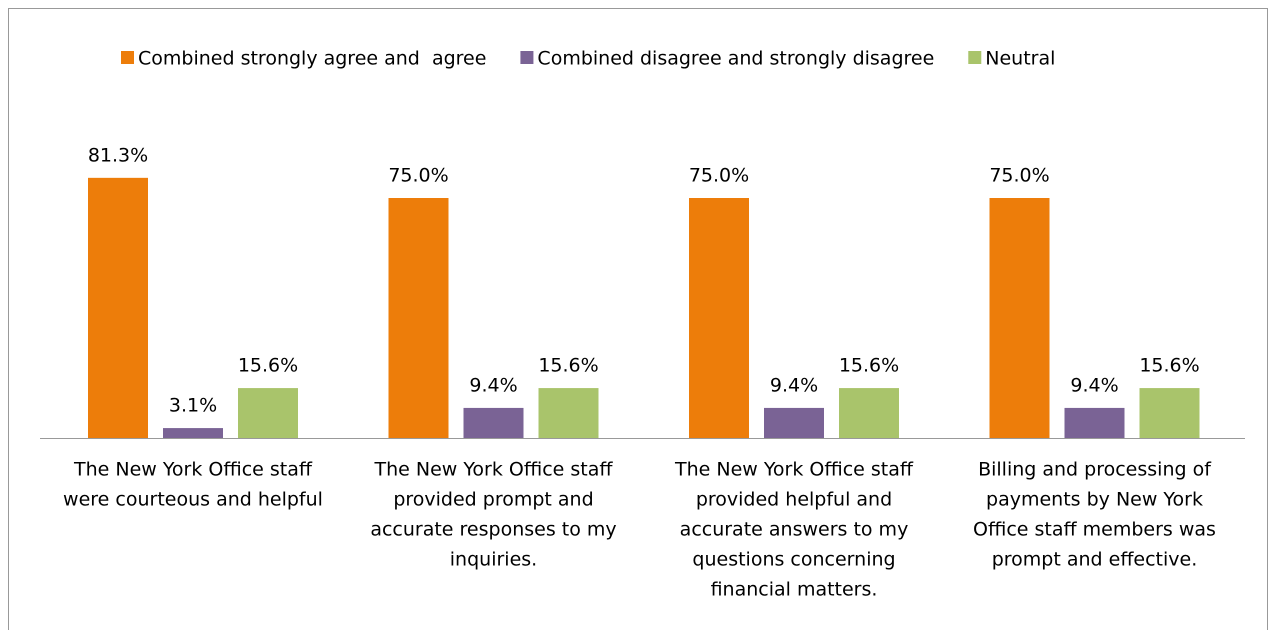  Describe the element at coordinates (794, 530) in the screenshot. I see `x-tick-label: accurate answers to my` at that location.